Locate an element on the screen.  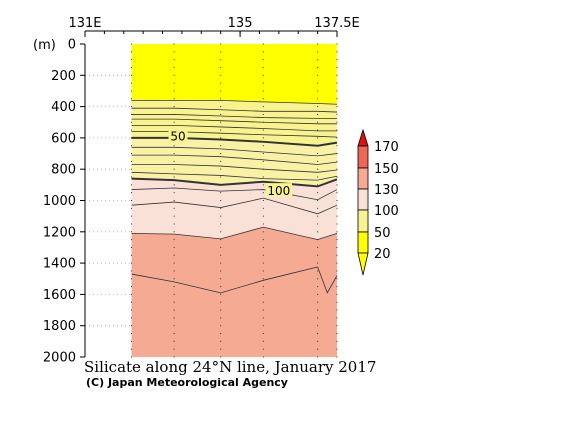
depth-grid-group is located at coordinates (108, 200).